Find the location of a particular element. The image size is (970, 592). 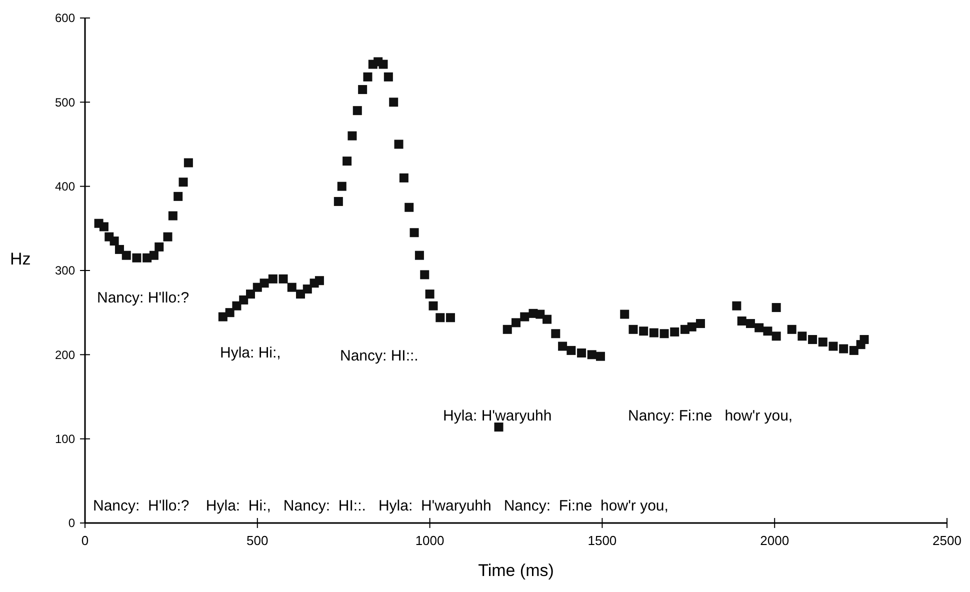

annotation: Hyla: Hi:, is located at coordinates (250, 353).